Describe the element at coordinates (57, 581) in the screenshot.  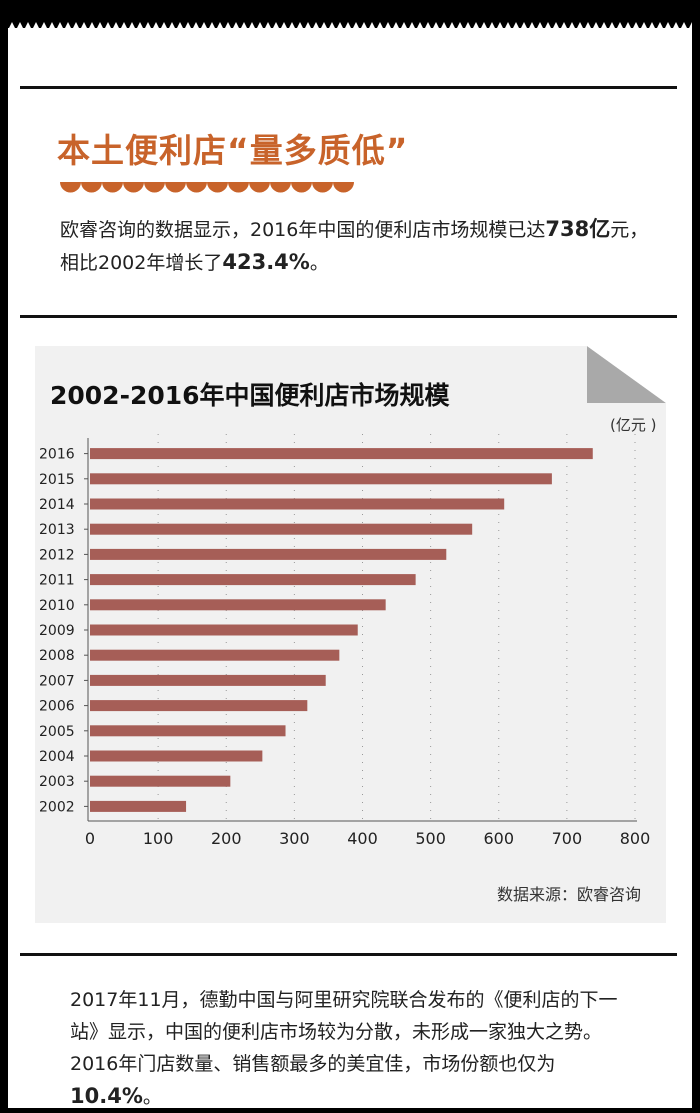
I see `y-tick-label: 2011` at that location.